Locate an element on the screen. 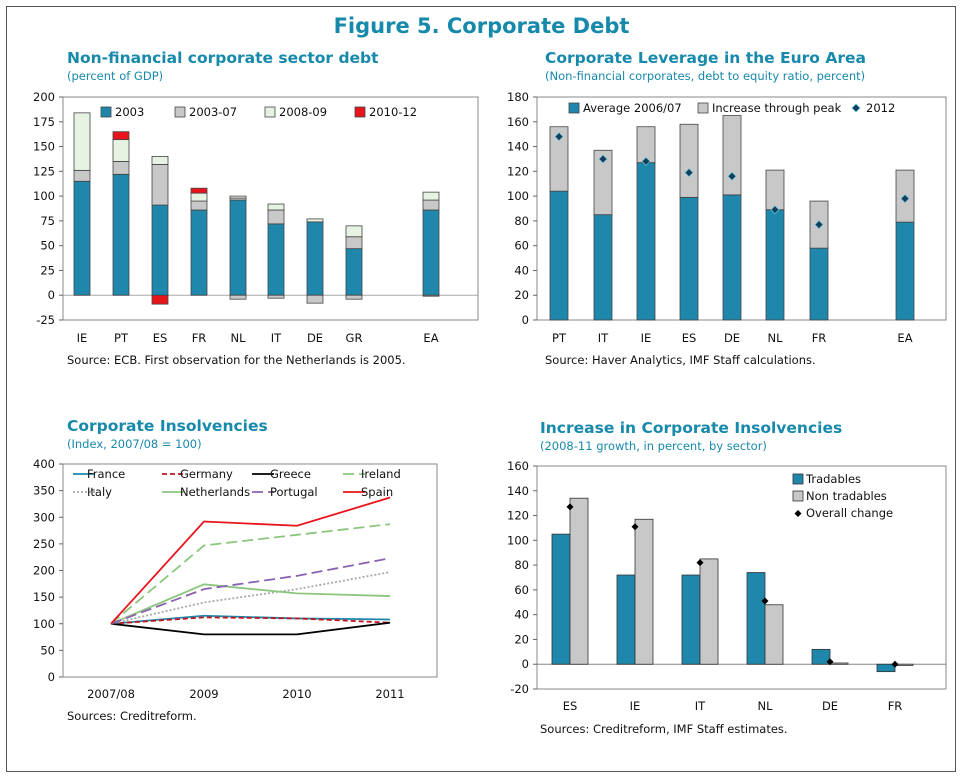 The height and width of the screenshot is (780, 963). chart4-subtitle: (2008-11 growth, in percent, by sector) is located at coordinates (653, 446).